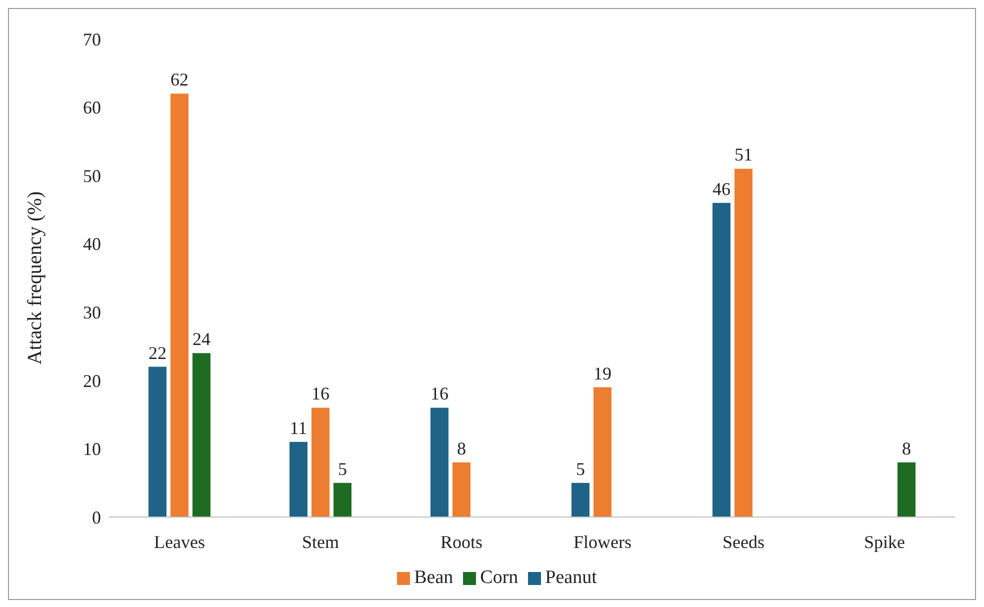  Describe the element at coordinates (179, 80) in the screenshot. I see `data-label: 62` at that location.